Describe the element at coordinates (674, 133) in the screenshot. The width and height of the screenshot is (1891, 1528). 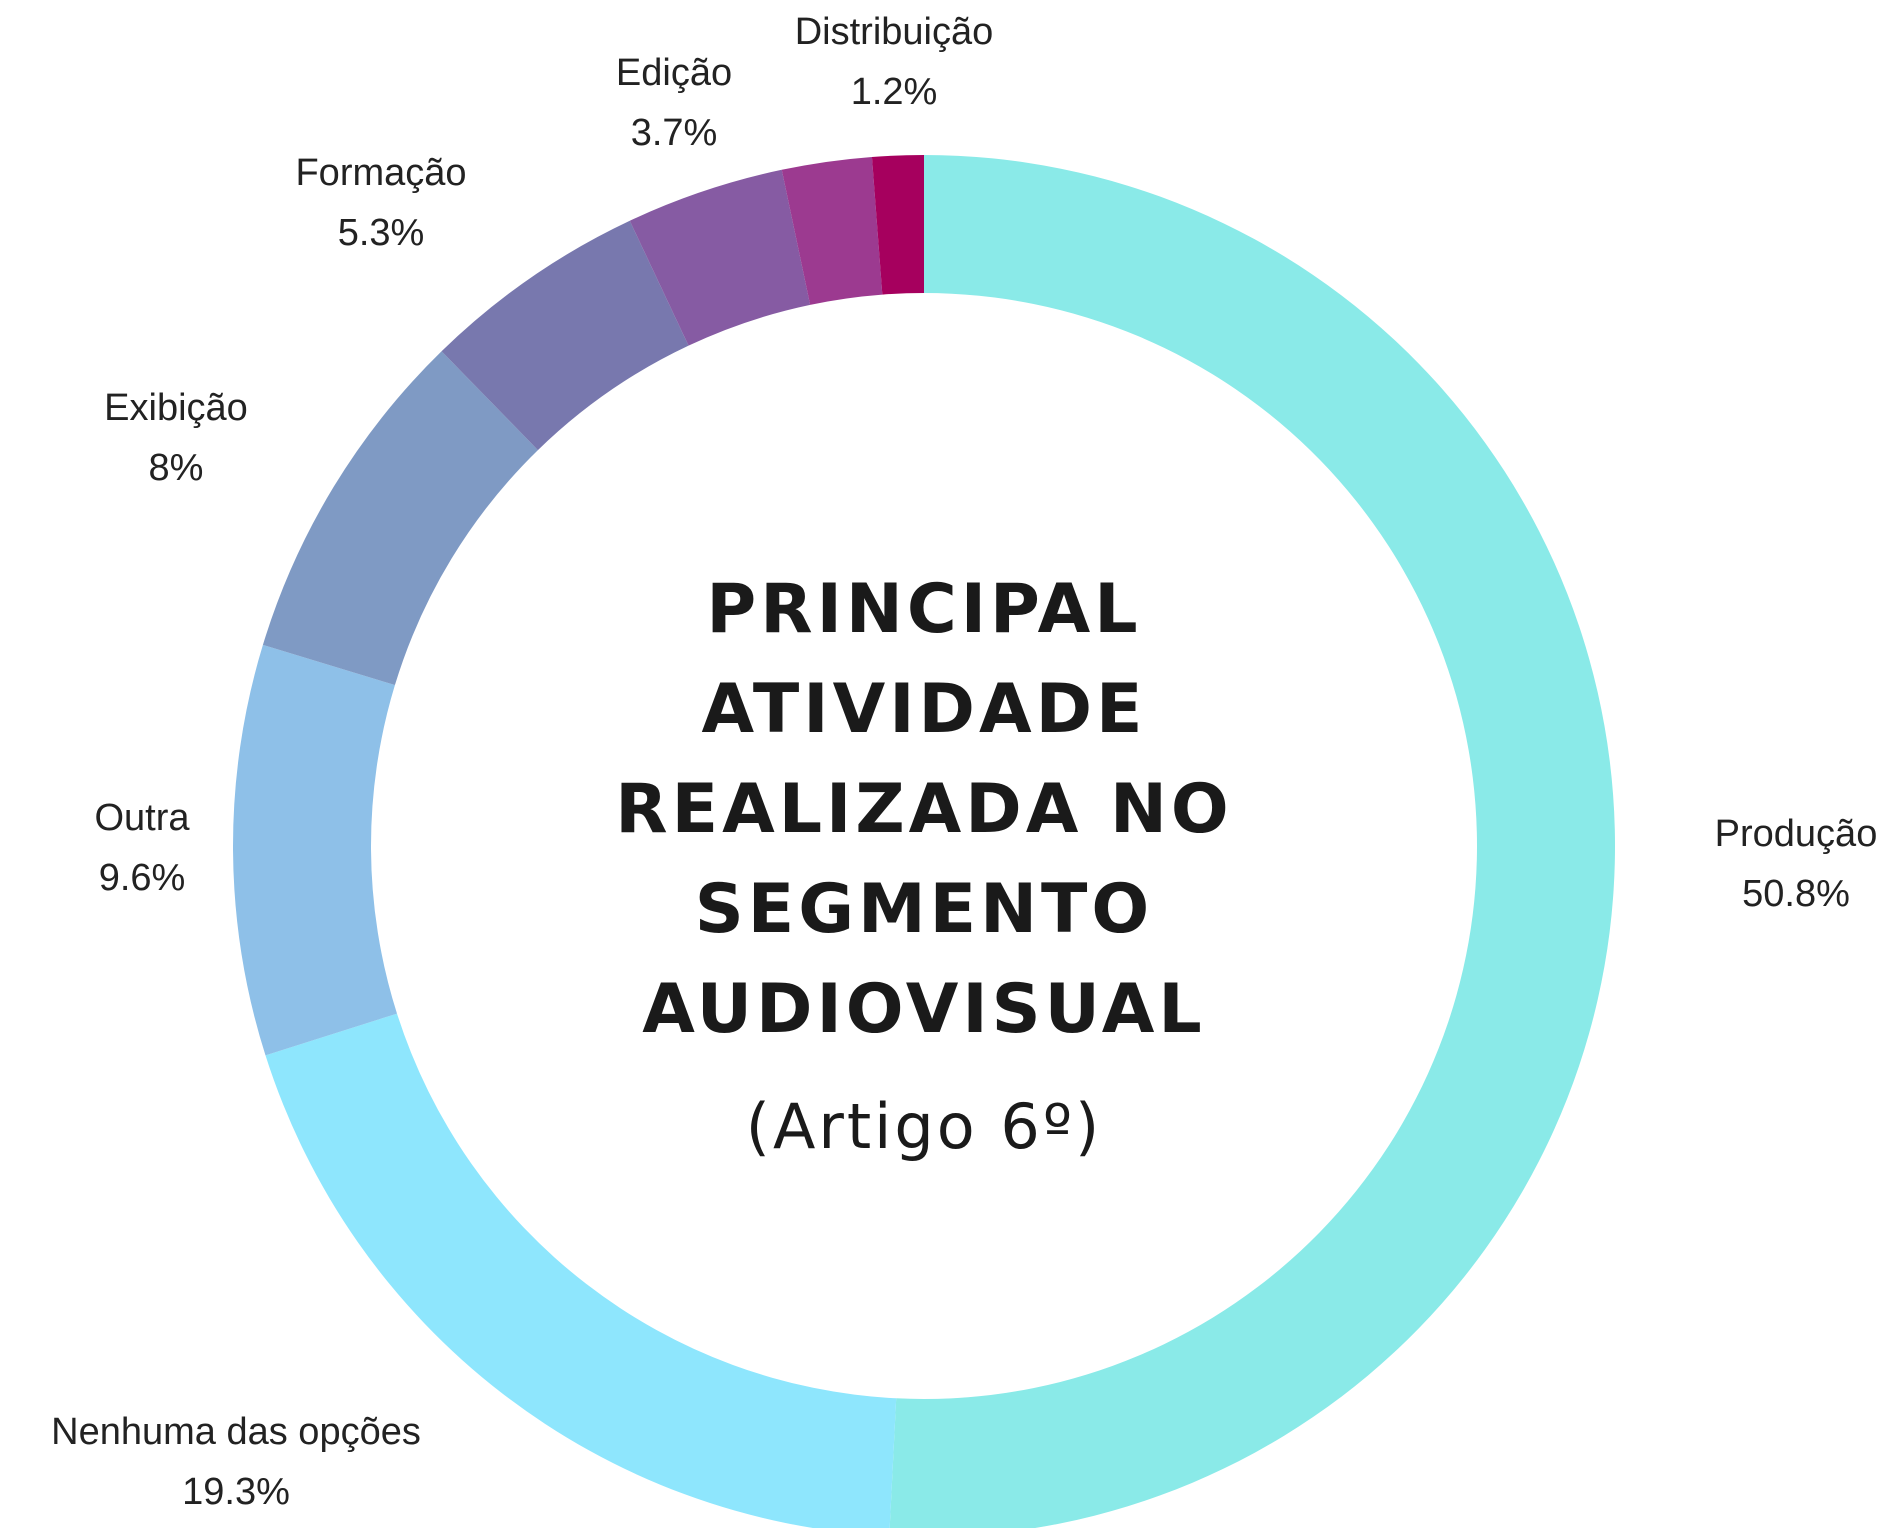
I see `slice-value-label: 3.7%` at that location.